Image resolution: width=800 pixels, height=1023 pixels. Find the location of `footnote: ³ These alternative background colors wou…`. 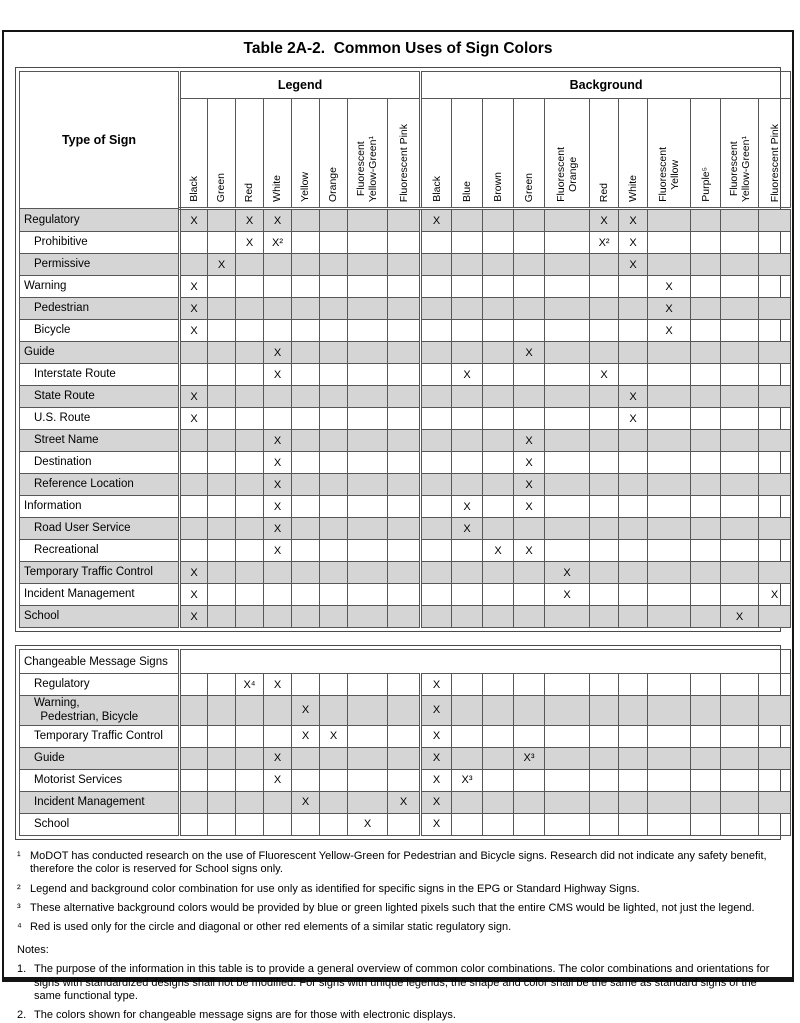

footnote: ³ These alternative background colors wou… is located at coordinates (398, 908).